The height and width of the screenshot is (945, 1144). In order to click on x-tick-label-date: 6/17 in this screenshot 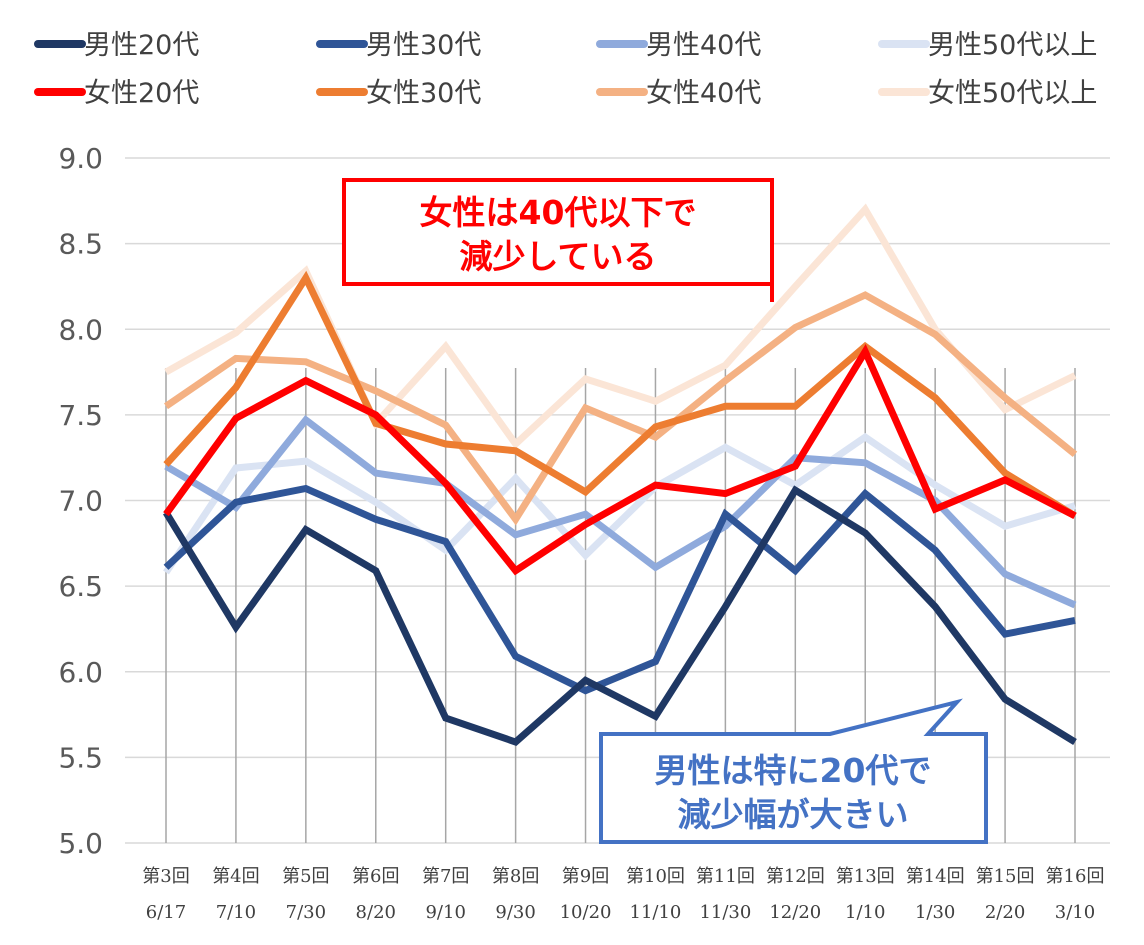, I will do `click(166, 912)`.